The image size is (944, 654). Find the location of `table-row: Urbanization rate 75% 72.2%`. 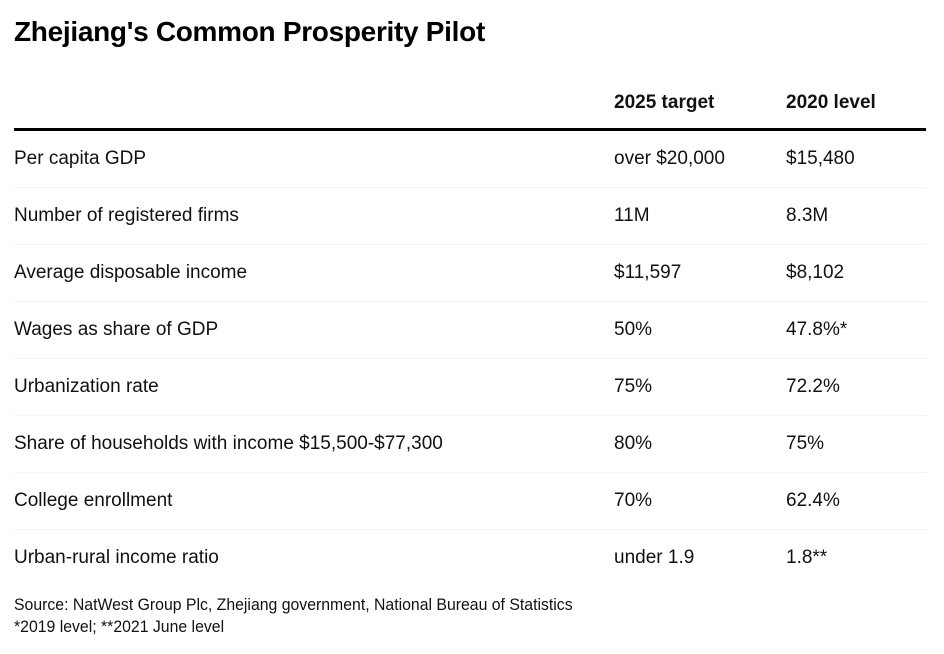

table-row: Urbanization rate 75% 72.2% is located at coordinates (470, 387).